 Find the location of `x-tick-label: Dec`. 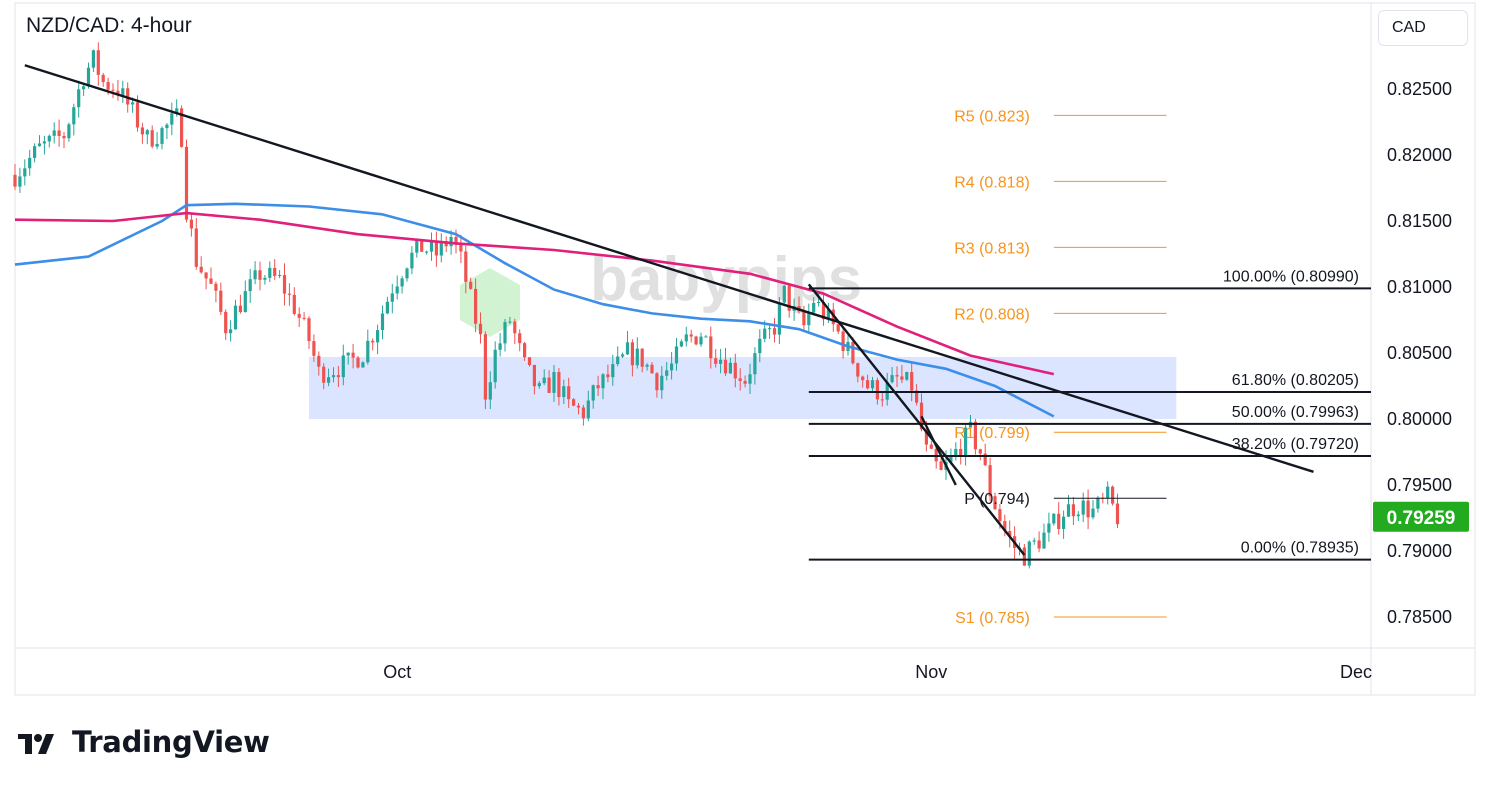

x-tick-label: Dec is located at coordinates (1356, 672).